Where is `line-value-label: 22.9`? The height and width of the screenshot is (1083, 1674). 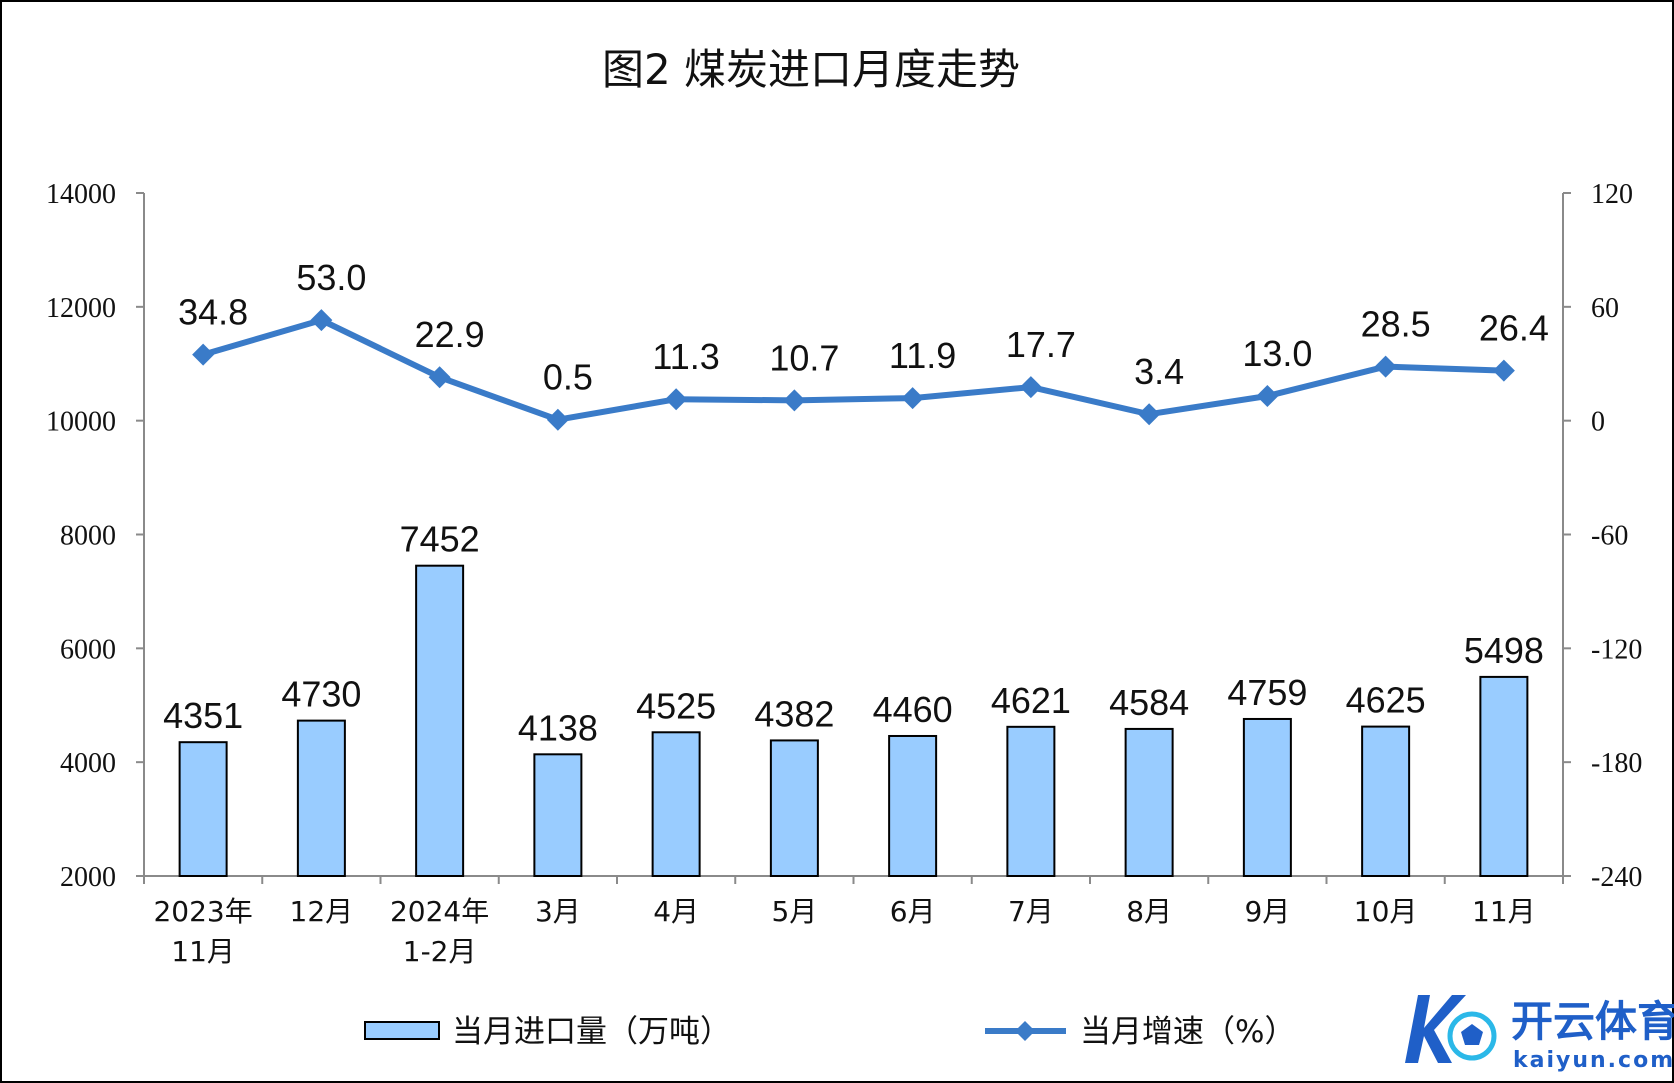 line-value-label: 22.9 is located at coordinates (450, 334).